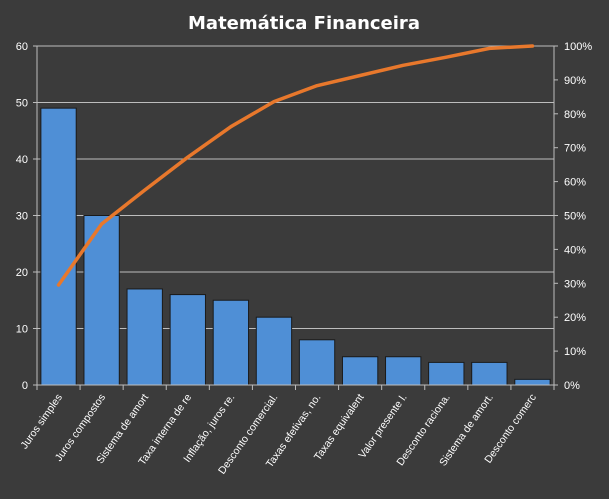 The width and height of the screenshot is (609, 499). Describe the element at coordinates (22, 273) in the screenshot. I see `y-tick-label: 20` at that location.